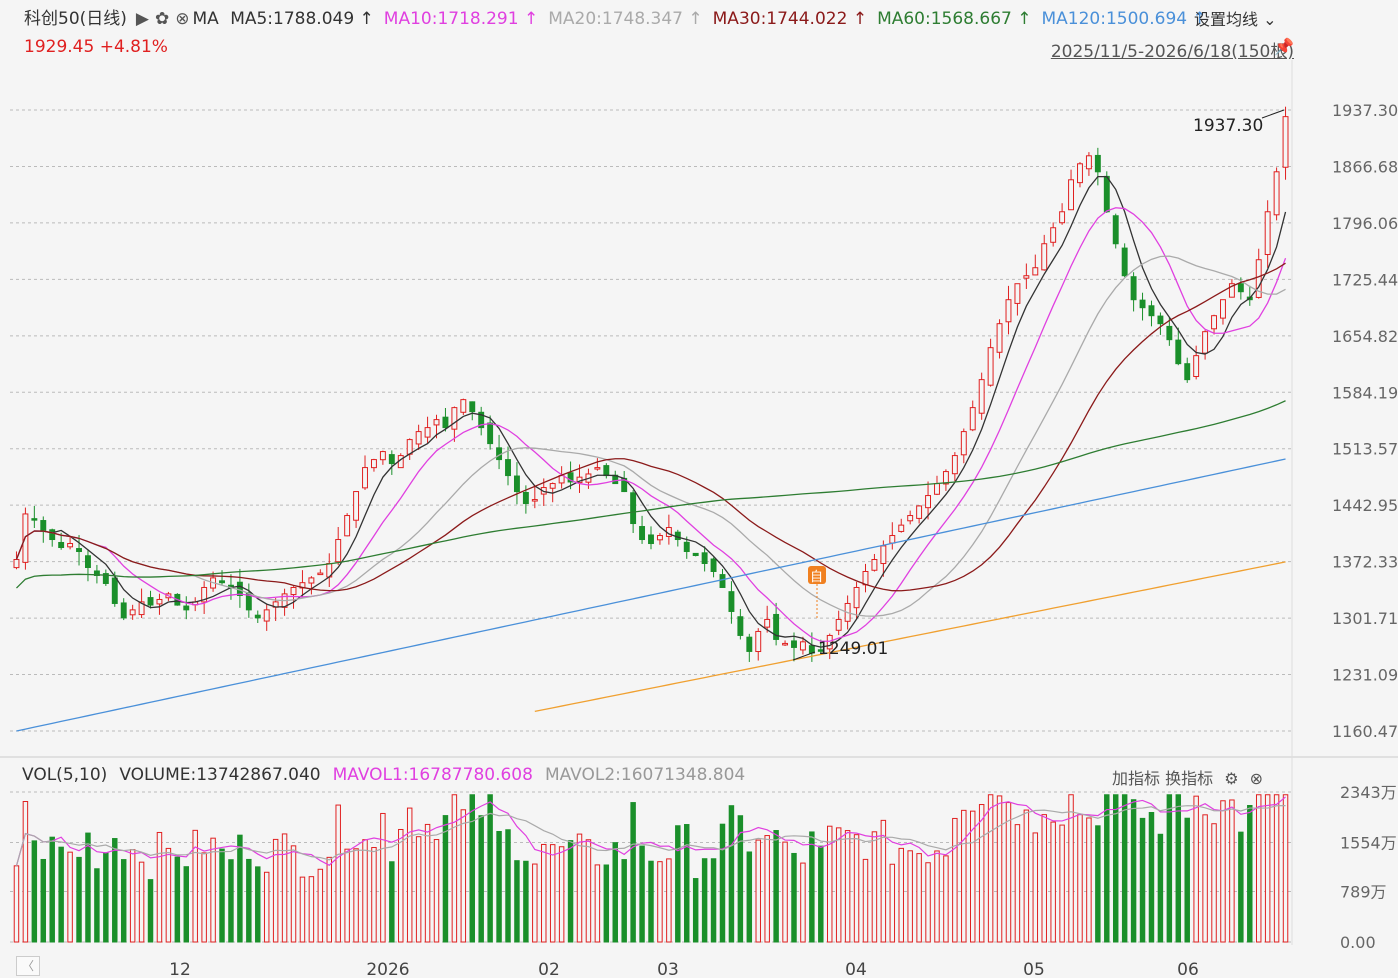 This screenshot has height=978, width=1398. Describe the element at coordinates (1188, 969) in the screenshot. I see `x-tick-label: 06` at that location.